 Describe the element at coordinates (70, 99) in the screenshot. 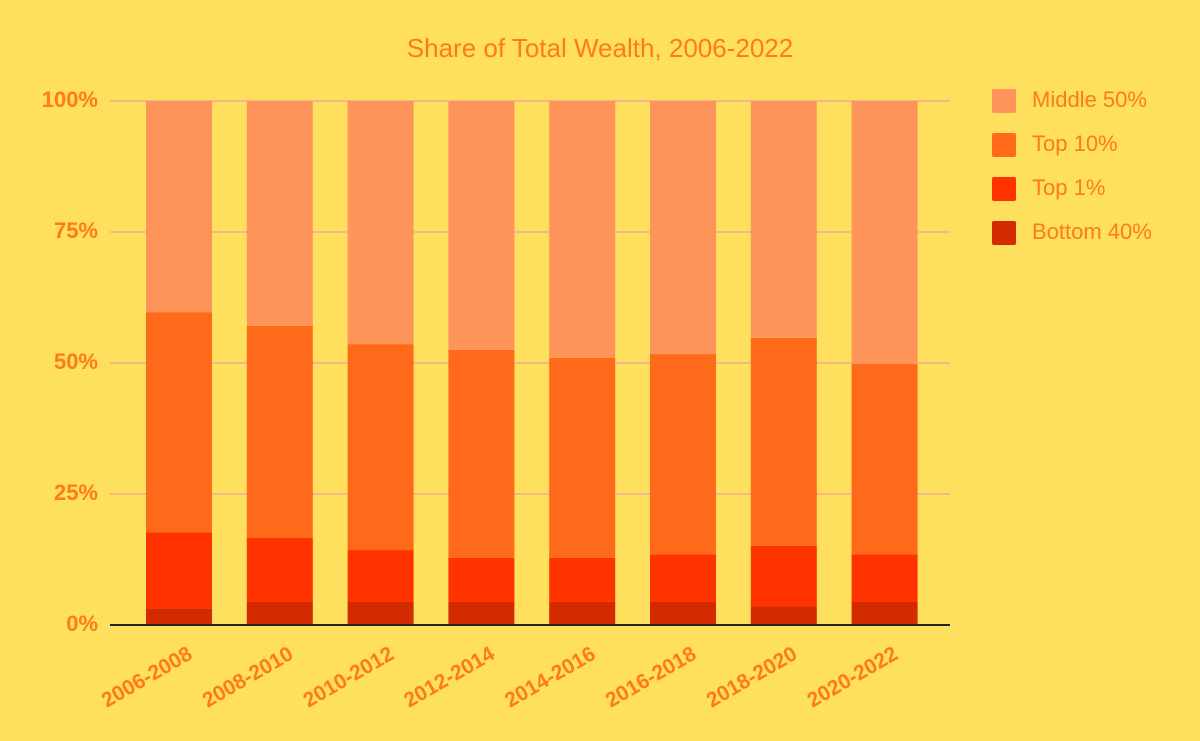

I see `y-tick-label: 100%` at that location.